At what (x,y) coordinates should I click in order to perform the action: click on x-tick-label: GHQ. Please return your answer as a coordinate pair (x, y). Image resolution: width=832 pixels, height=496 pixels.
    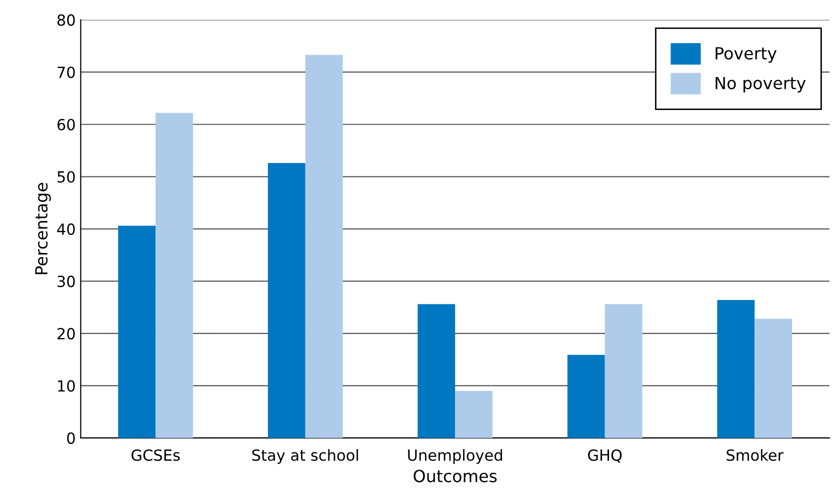
    Looking at the image, I should click on (605, 456).